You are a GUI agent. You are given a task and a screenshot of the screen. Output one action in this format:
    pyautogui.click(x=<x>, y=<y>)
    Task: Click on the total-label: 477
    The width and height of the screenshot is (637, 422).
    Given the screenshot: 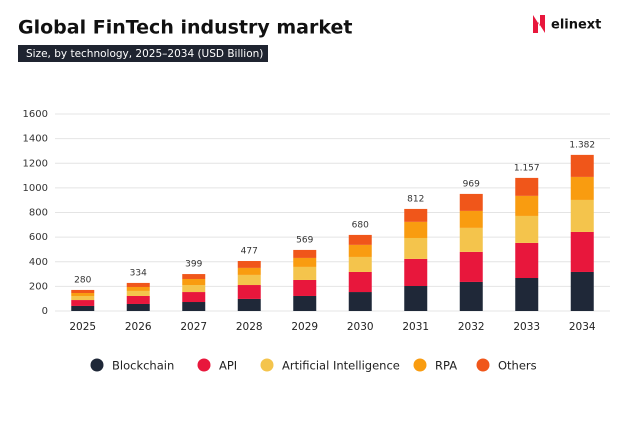 What is the action you would take?
    pyautogui.click(x=249, y=252)
    